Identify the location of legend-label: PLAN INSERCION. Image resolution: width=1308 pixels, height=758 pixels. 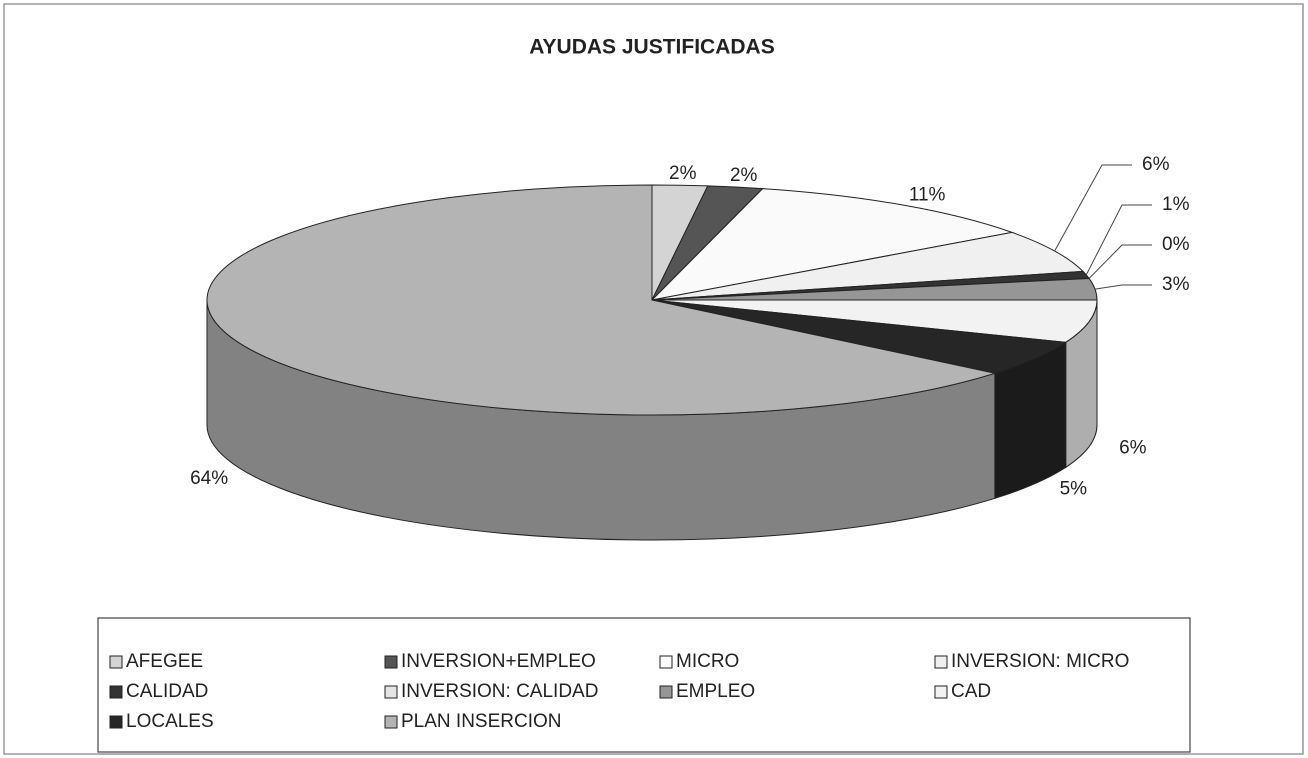
(481, 721).